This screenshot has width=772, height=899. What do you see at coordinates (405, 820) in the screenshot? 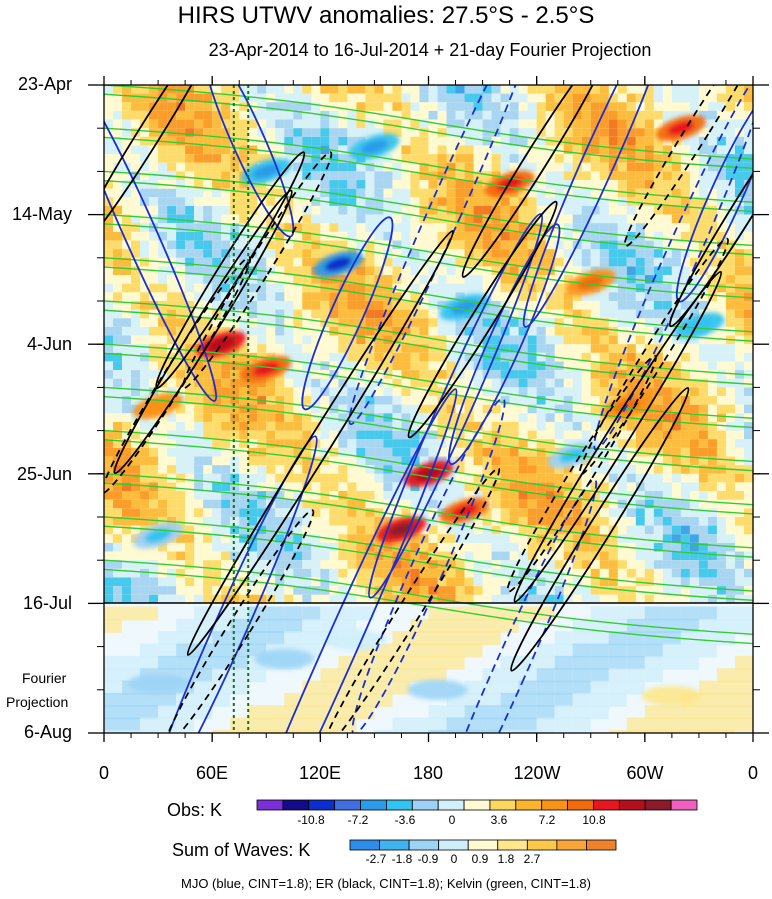
I see `obs-colorbar-label: -3.6` at bounding box center [405, 820].